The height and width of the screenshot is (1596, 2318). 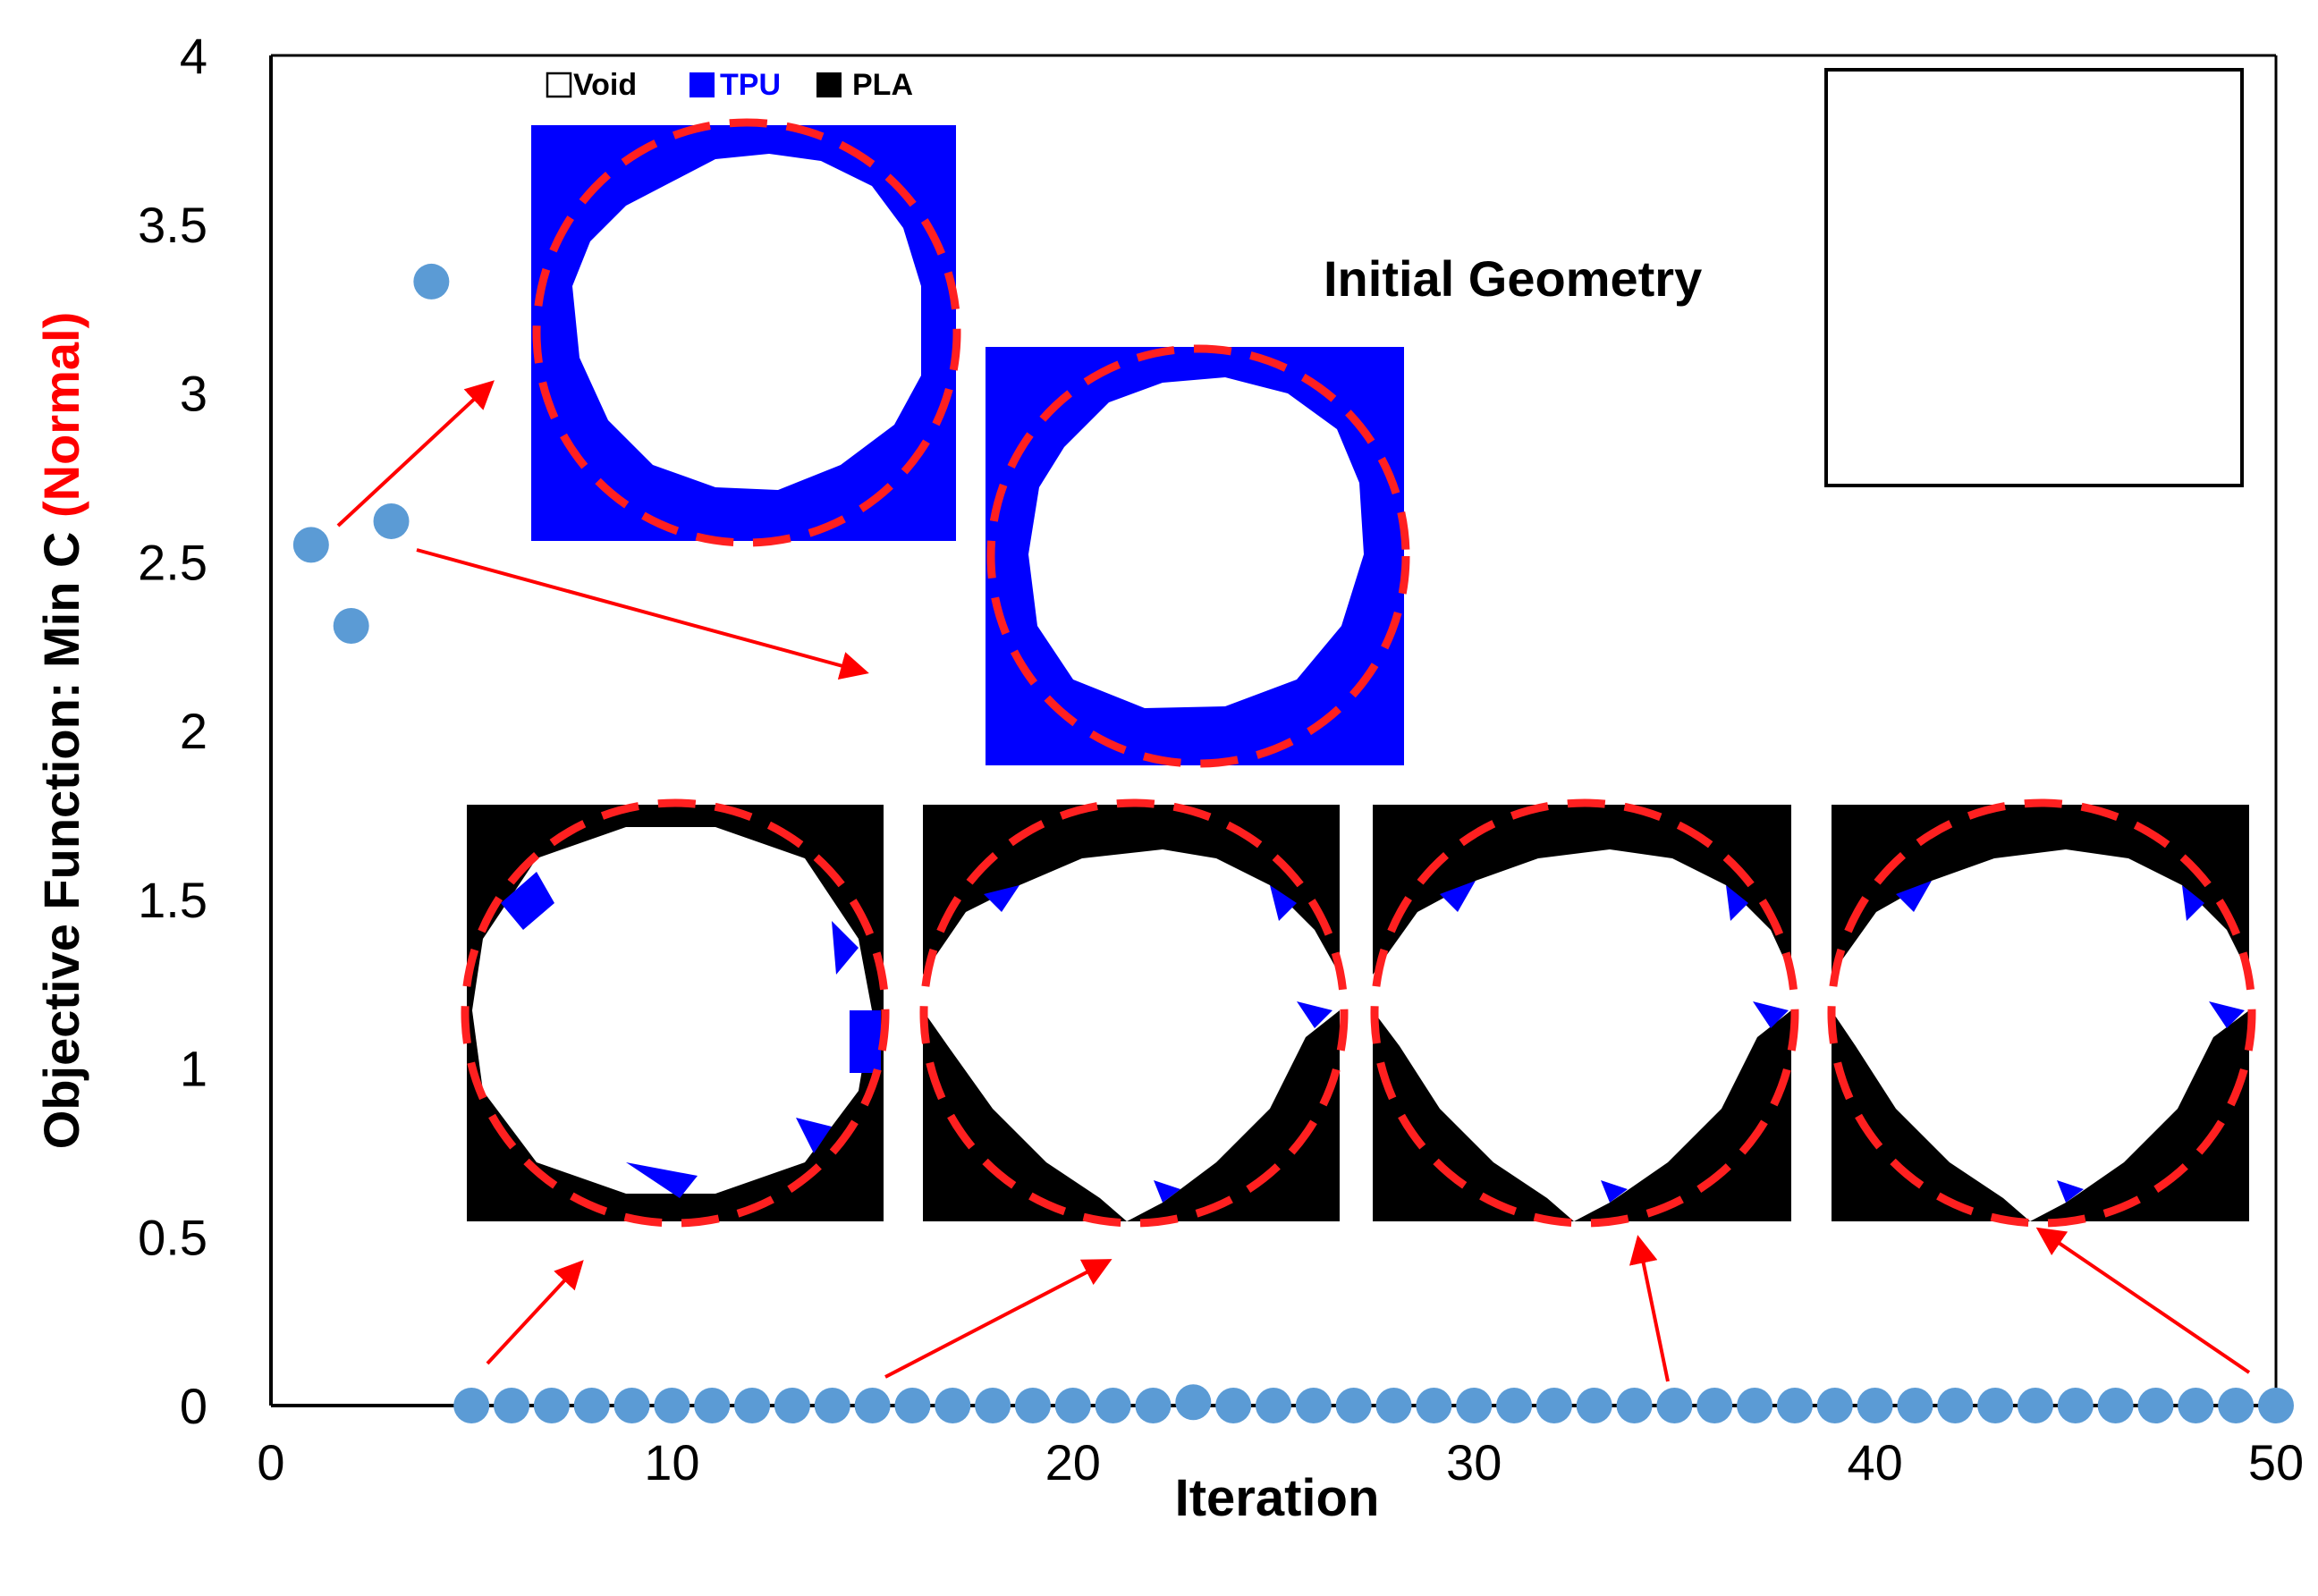 I want to click on x-tick-label: 30, so click(x=1474, y=1462).